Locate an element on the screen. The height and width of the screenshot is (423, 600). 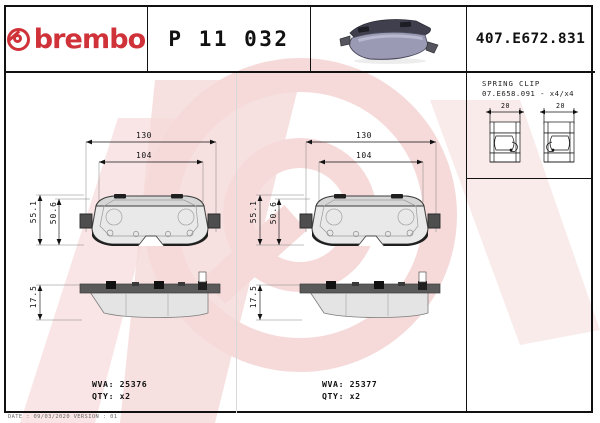
pad-left-dim-50: 50.6 is located at coordinates (53, 213).